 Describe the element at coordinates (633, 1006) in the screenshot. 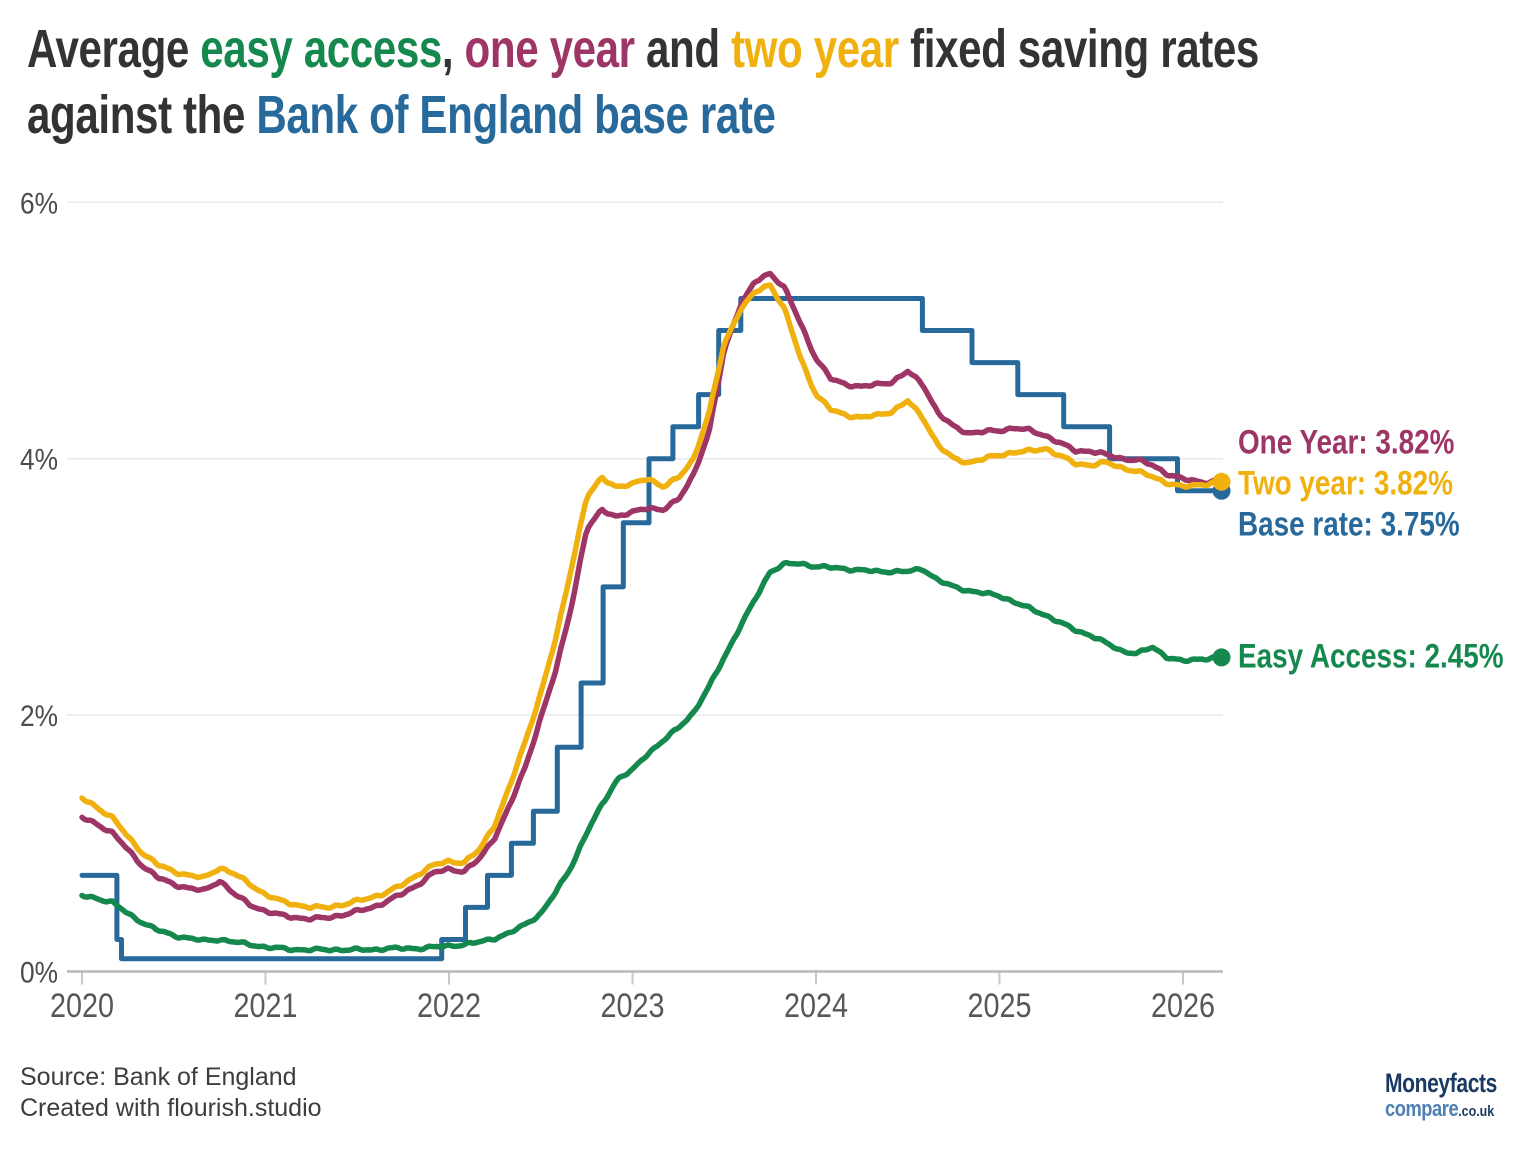

I see `x-tick-label: 2023` at that location.